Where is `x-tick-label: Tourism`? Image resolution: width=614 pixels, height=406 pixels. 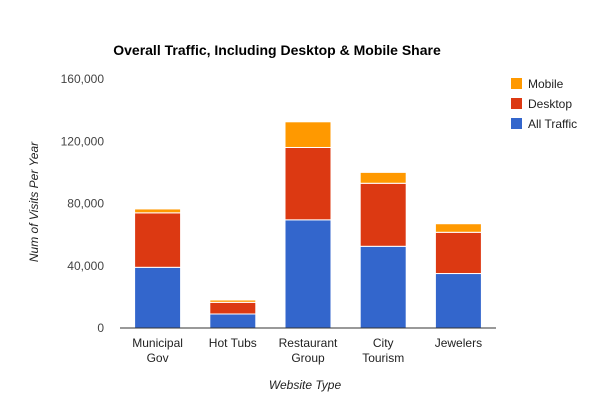
x-tick-label: Tourism is located at coordinates (383, 358).